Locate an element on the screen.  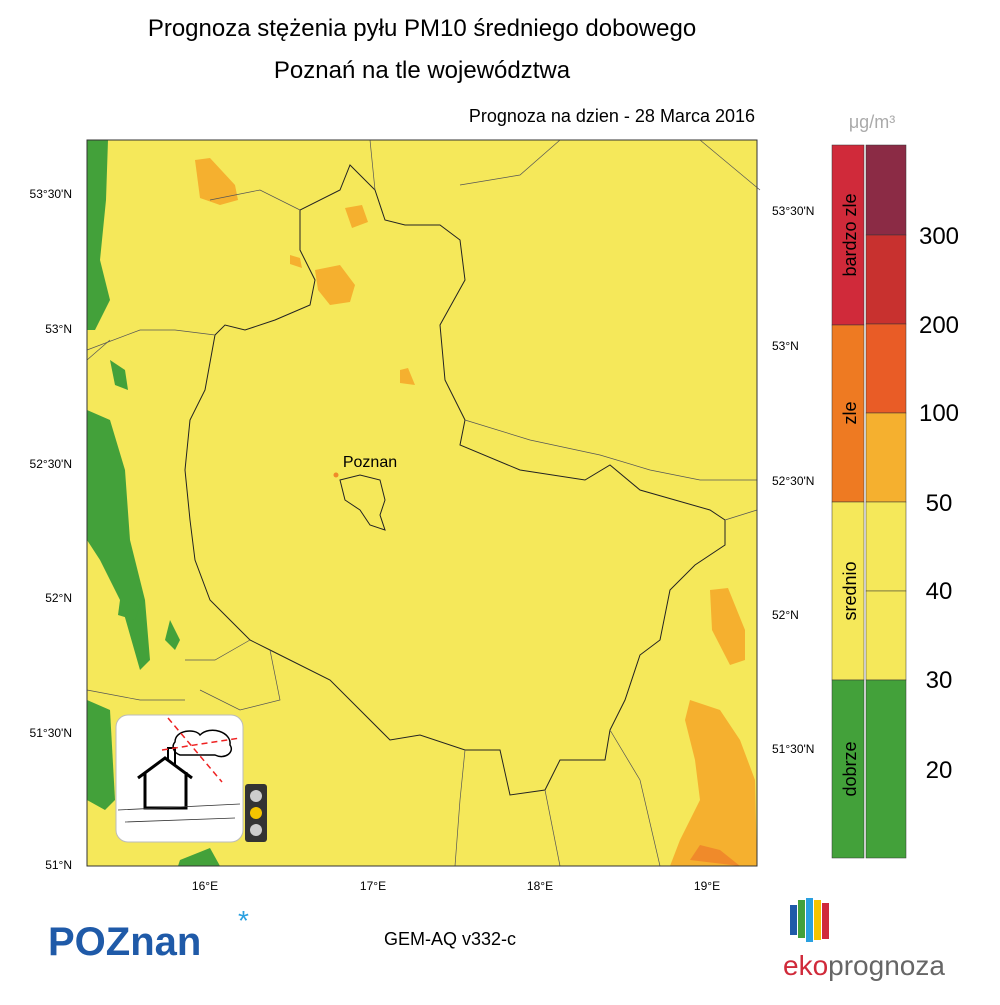
subtitle: Poznań na tle województwa is located at coordinates (422, 70).